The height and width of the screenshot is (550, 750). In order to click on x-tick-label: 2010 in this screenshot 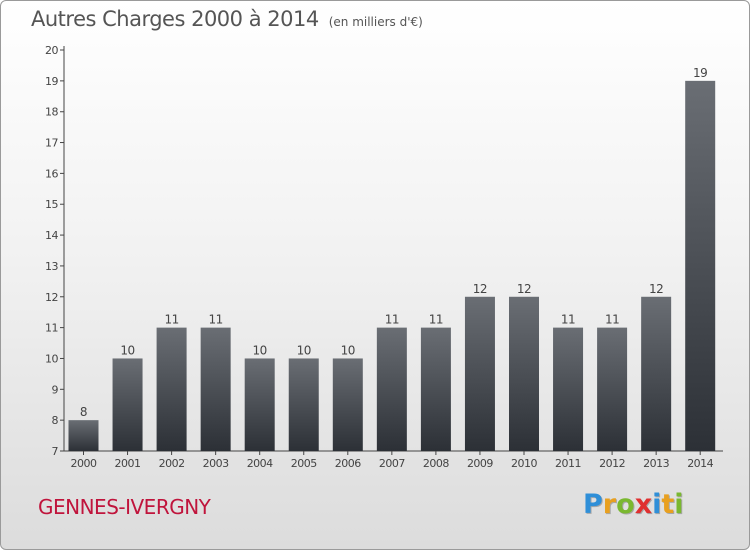, I will do `click(524, 463)`.